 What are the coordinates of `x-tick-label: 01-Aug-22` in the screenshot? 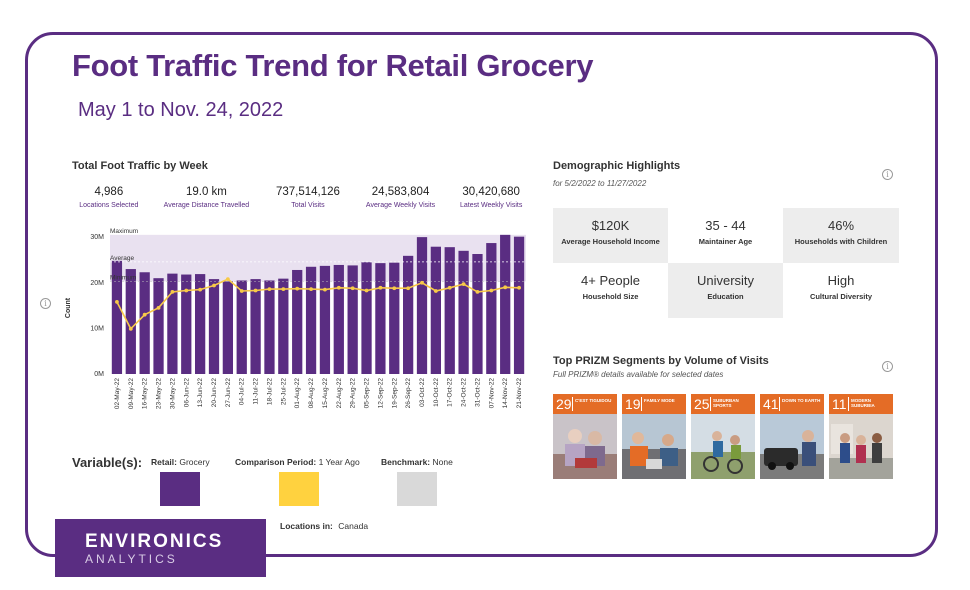 It's located at (297, 393).